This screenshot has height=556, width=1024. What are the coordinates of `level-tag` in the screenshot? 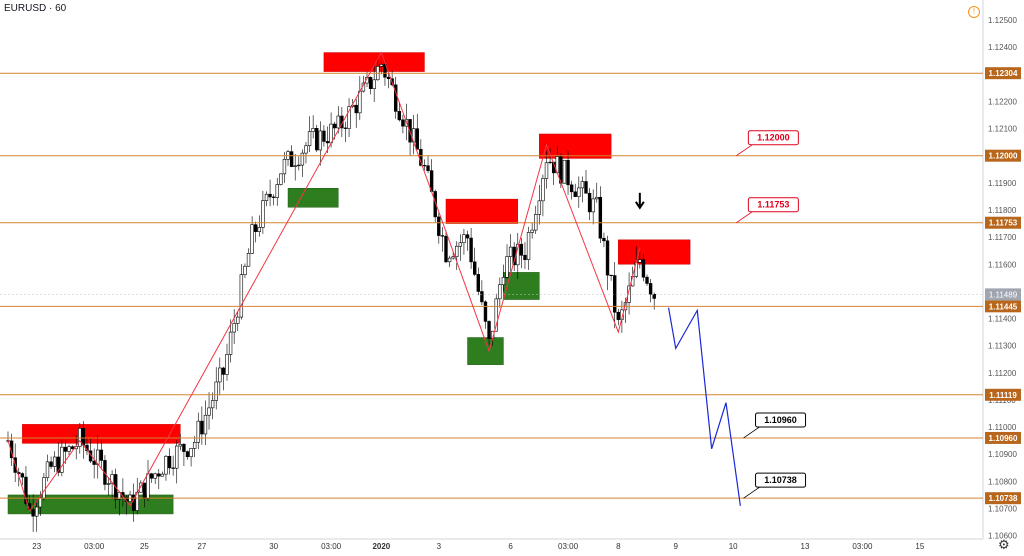 It's located at (1003, 498).